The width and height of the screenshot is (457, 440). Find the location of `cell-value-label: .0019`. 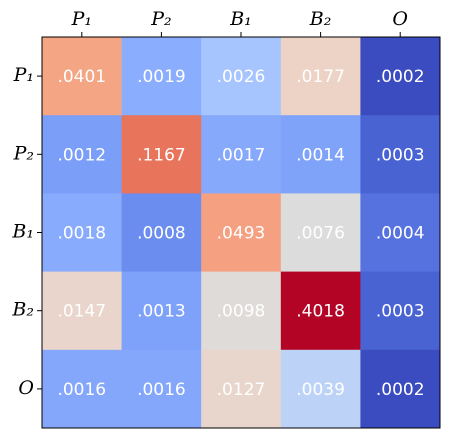

cell-value-label: .0019 is located at coordinates (161, 77).